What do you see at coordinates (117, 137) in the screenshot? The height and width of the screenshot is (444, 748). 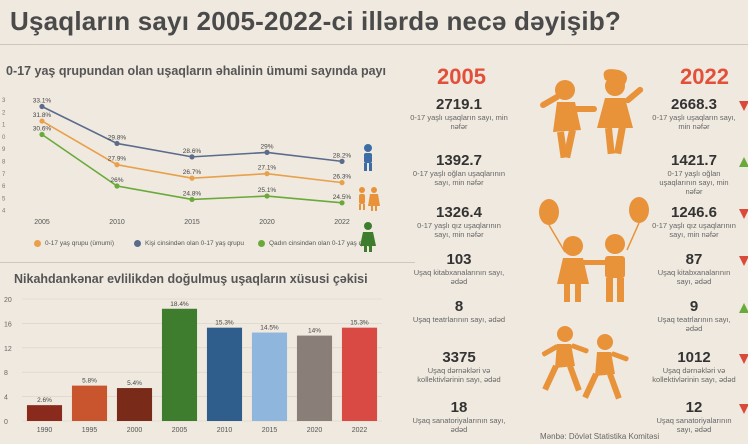 I see `data-label: 29.8%` at bounding box center [117, 137].